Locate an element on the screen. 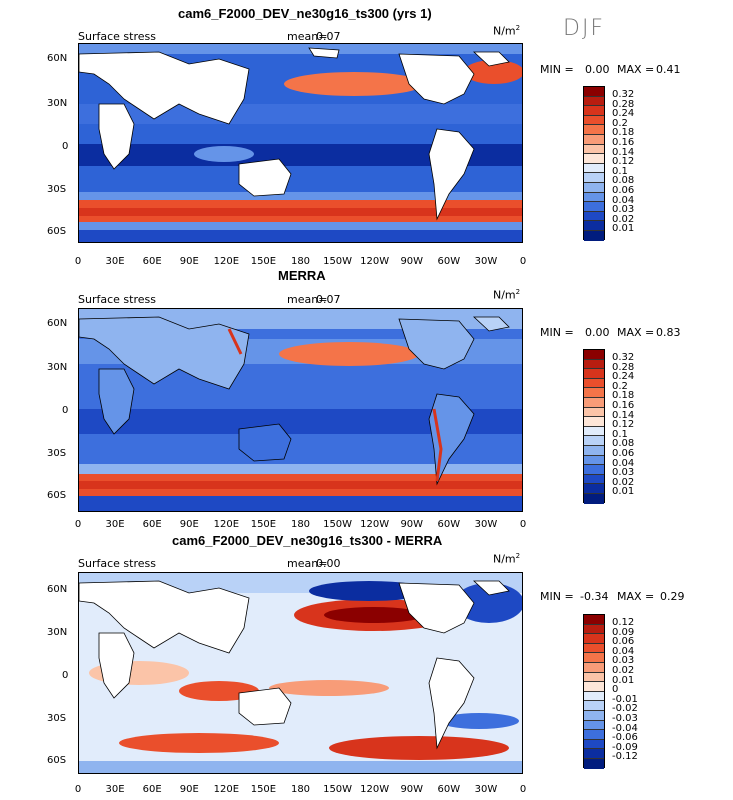  p1-lat-60n: 60N is located at coordinates (57, 58).